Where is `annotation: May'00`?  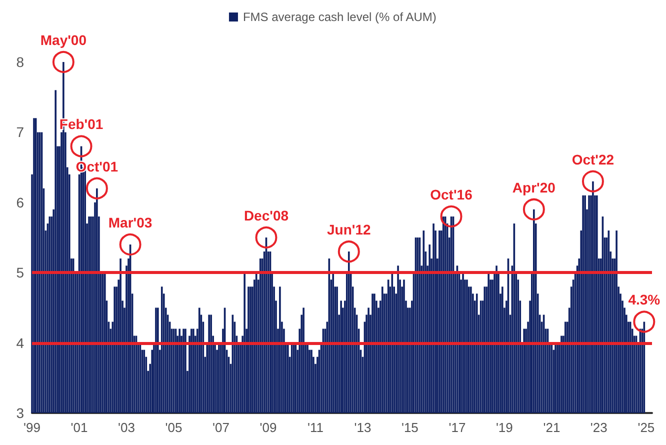 annotation: May'00 is located at coordinates (63, 40).